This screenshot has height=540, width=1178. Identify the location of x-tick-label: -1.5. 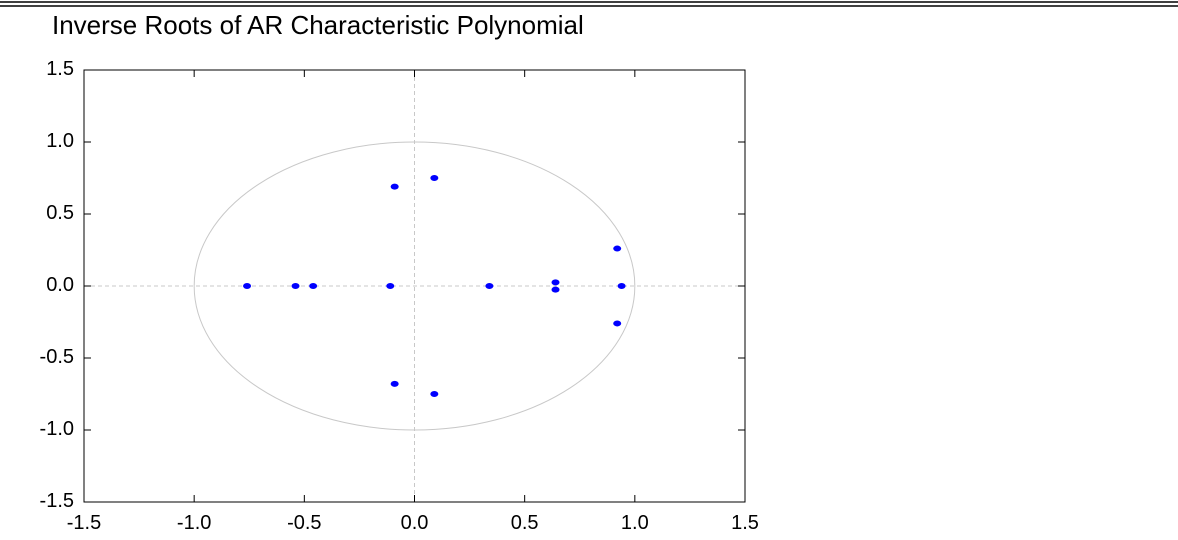
(84, 523).